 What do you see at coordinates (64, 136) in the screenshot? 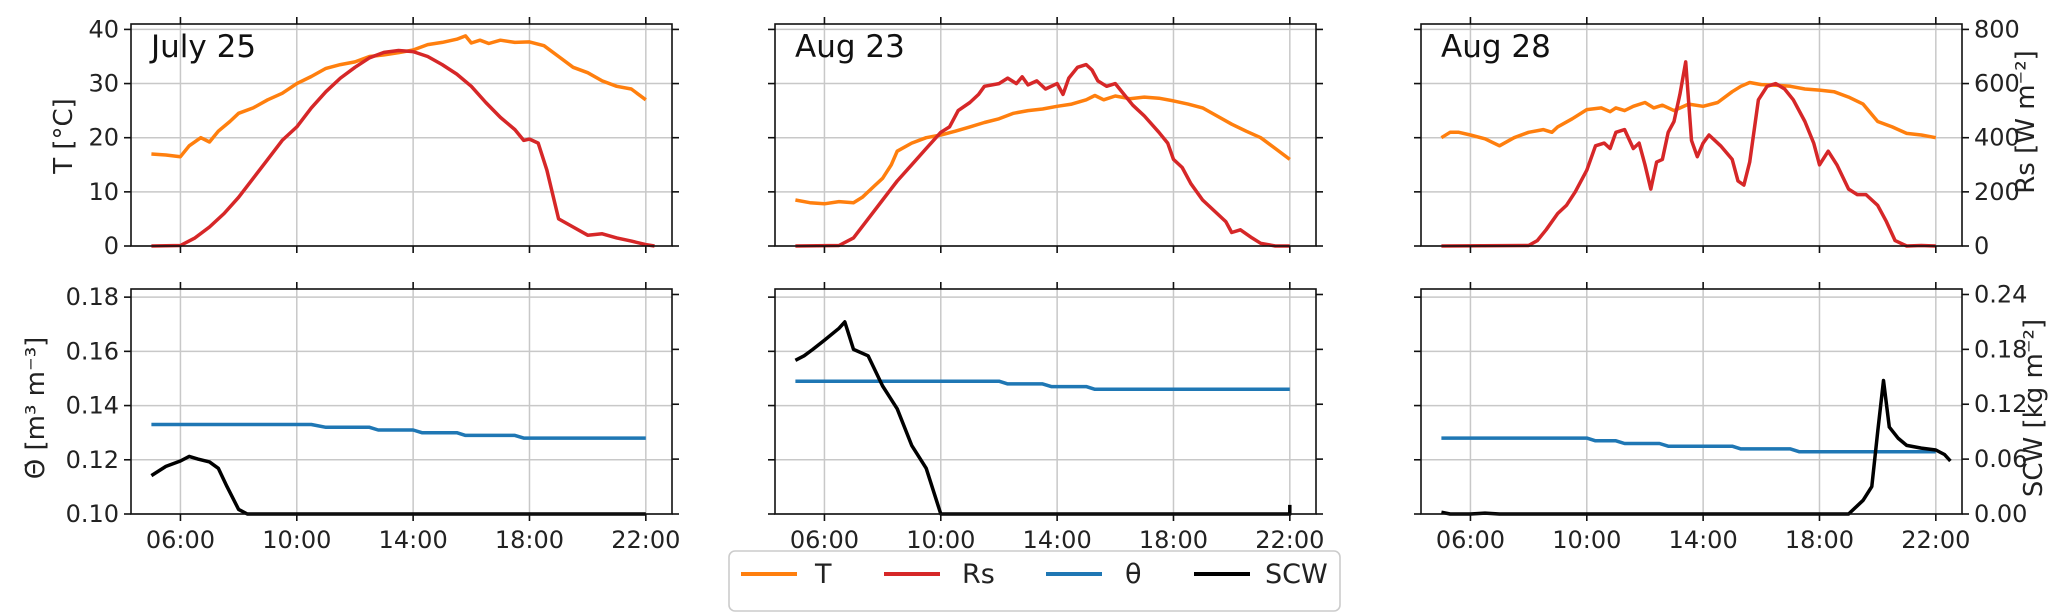
I see `y-axis-label-temperature: T [°C]` at bounding box center [64, 136].